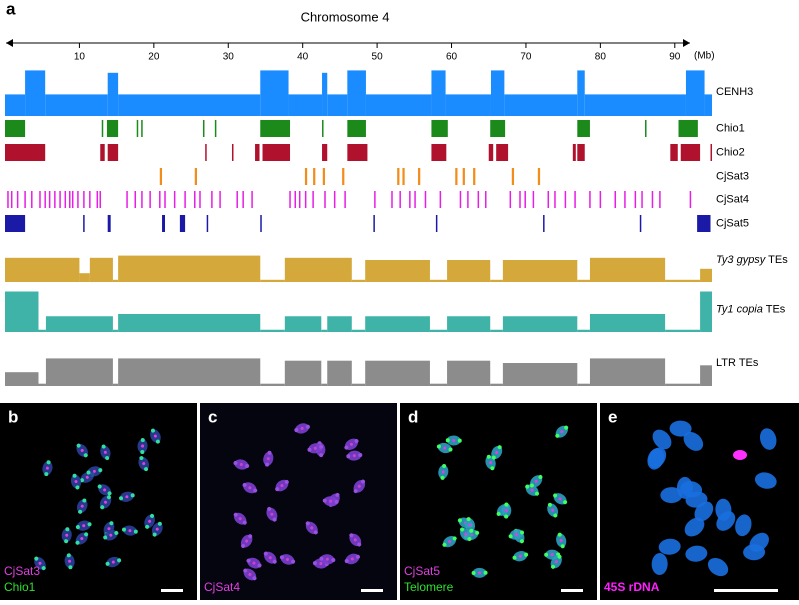 The height and width of the screenshot is (605, 799). What do you see at coordinates (778, 260) in the screenshot?
I see `track-label-rest: TEs` at bounding box center [778, 260].